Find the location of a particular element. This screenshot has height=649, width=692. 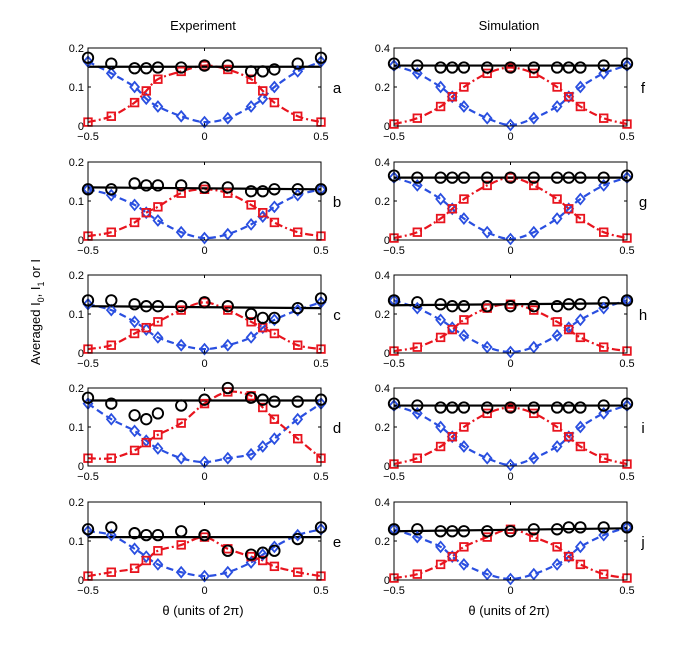

x-tick-label: 0.5 is located at coordinates (320, 364).